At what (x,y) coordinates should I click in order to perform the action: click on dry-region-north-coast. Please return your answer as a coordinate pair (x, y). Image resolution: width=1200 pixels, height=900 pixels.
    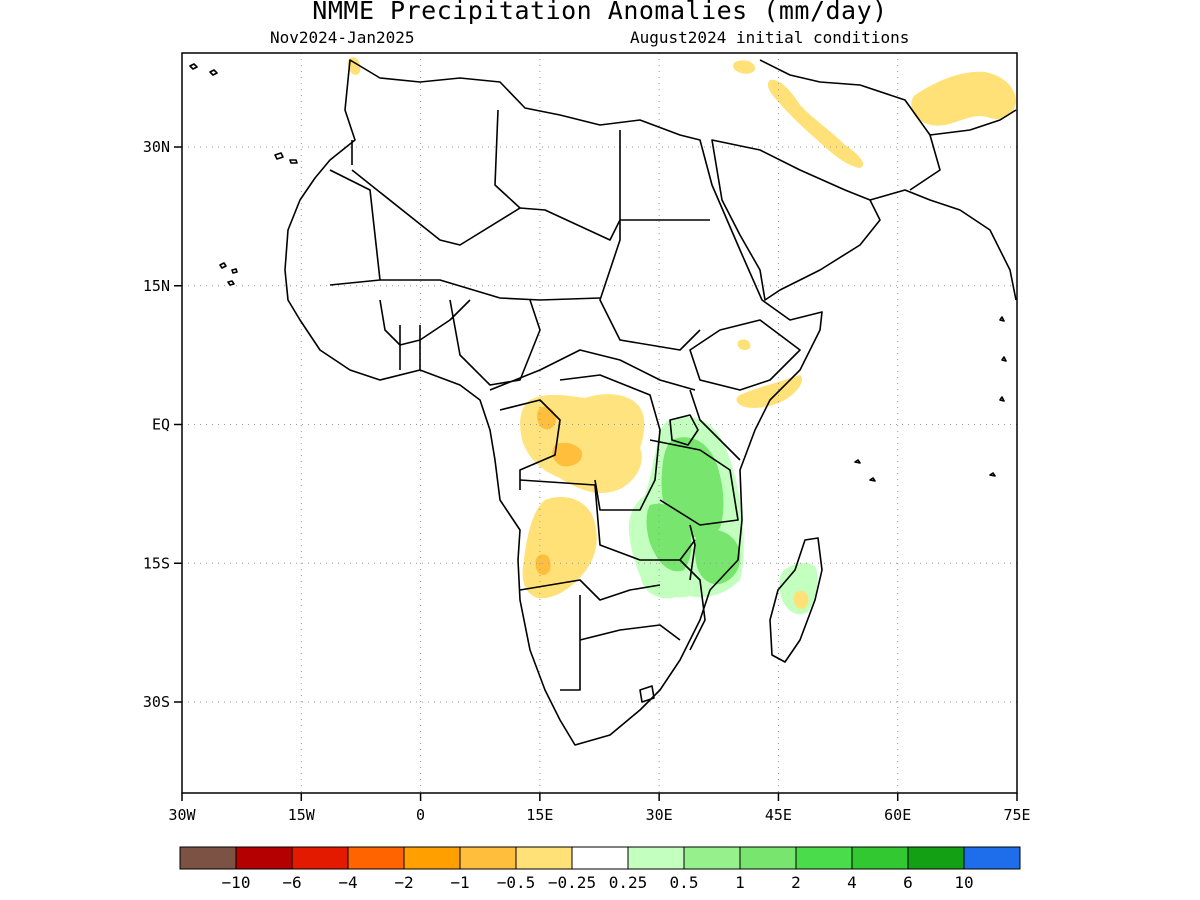
    Looking at the image, I should click on (744, 67).